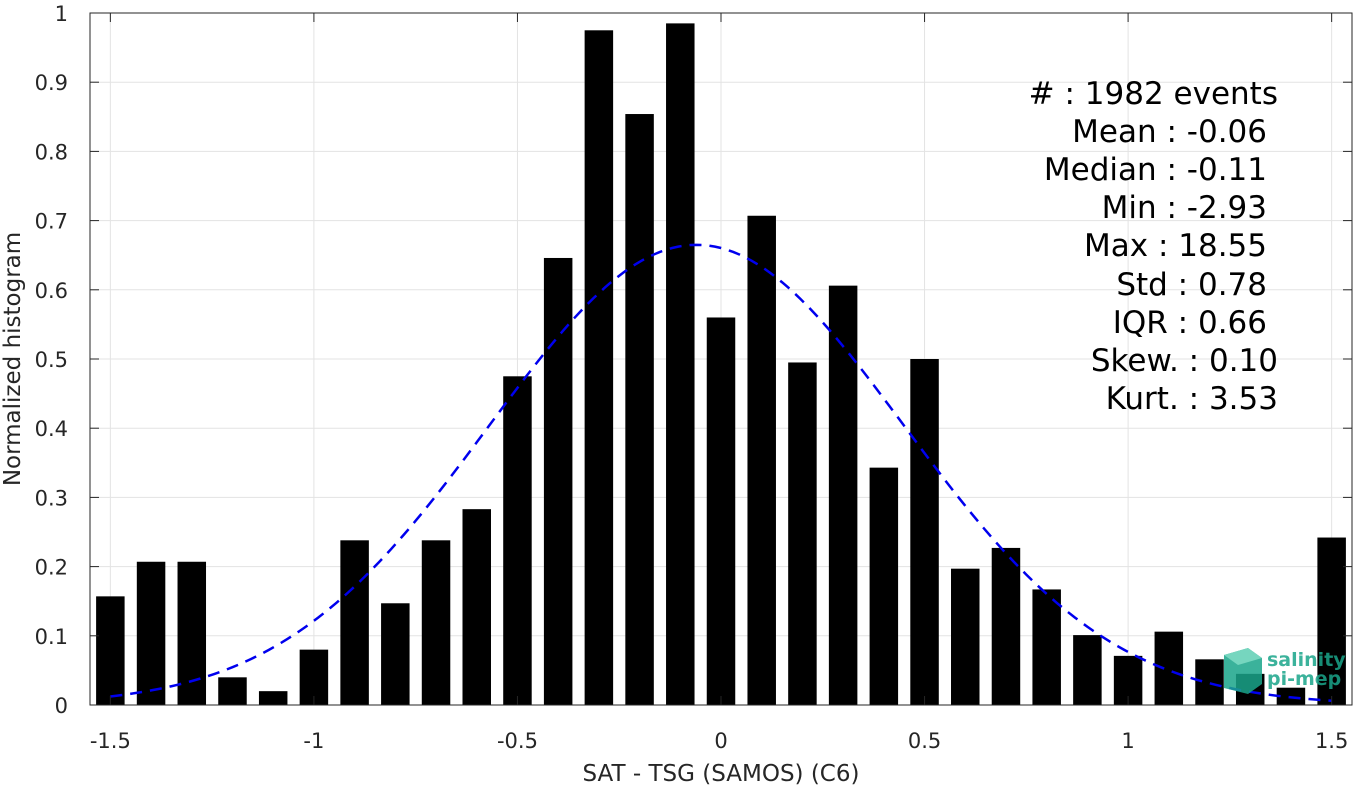 This screenshot has width=1367, height=785. I want to click on stat-mean: Mean : -0.06, so click(1169, 132).